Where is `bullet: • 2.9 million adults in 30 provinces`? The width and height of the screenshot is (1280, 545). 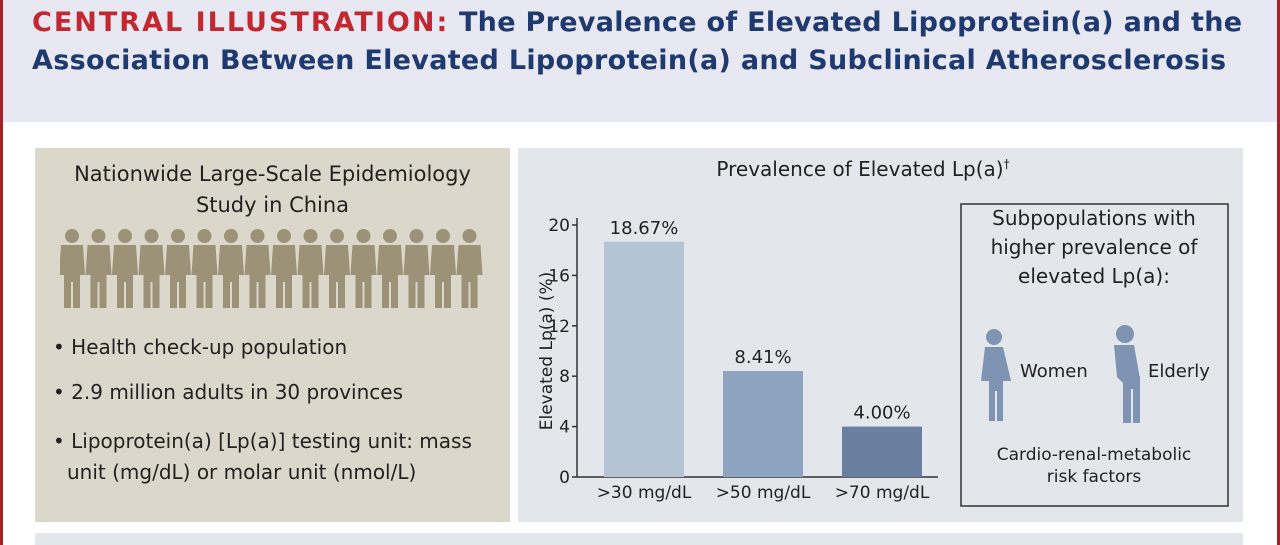 bullet: • 2.9 million adults in 30 provinces is located at coordinates (228, 392).